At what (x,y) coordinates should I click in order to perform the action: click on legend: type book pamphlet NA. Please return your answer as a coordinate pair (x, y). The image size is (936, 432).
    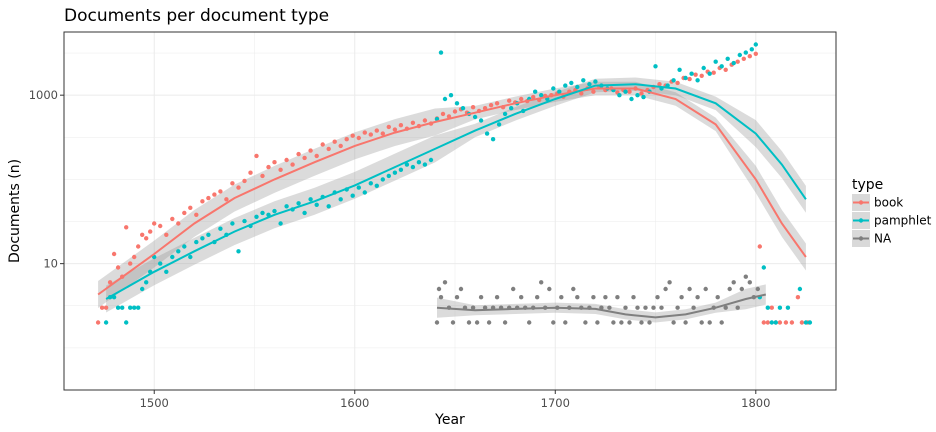
    Looking at the image, I should click on (892, 212).